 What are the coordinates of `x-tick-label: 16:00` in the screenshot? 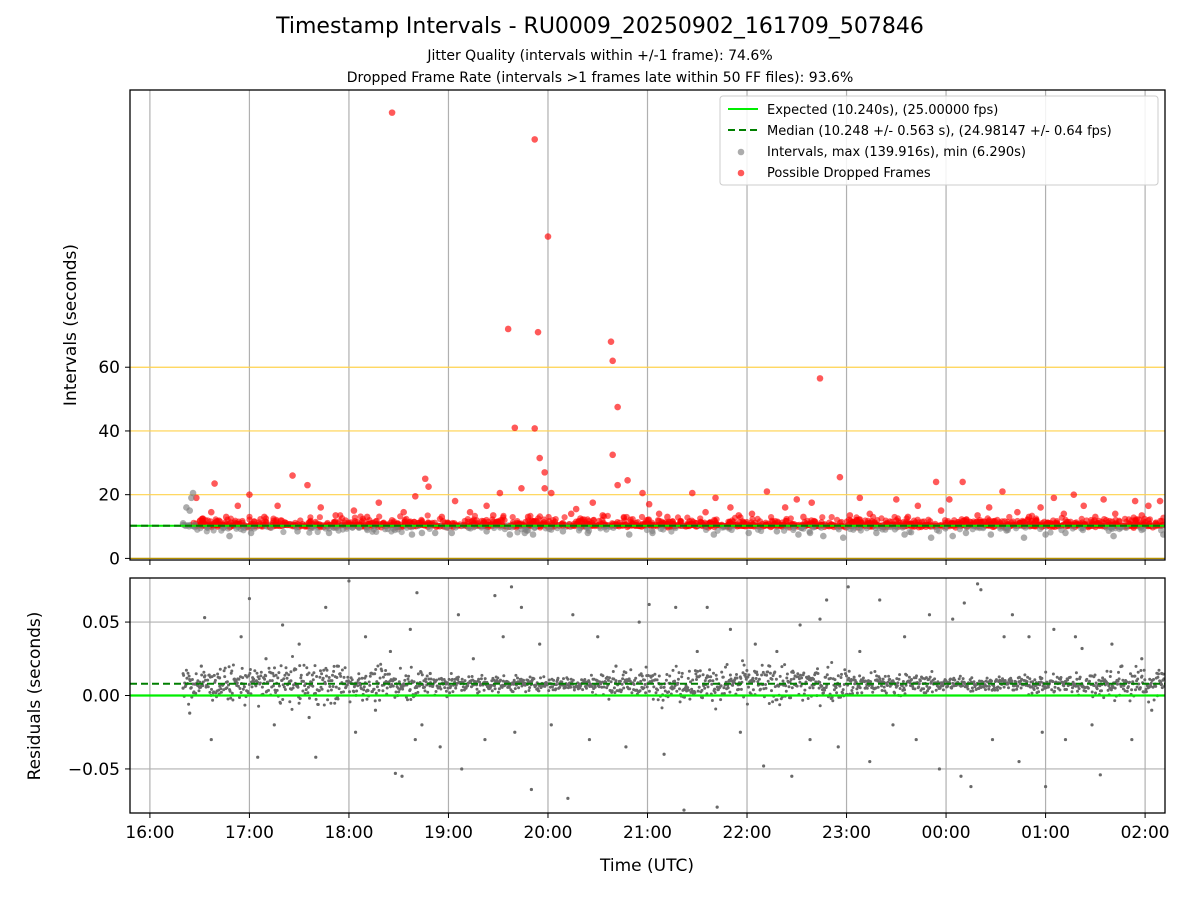 It's located at (149, 833).